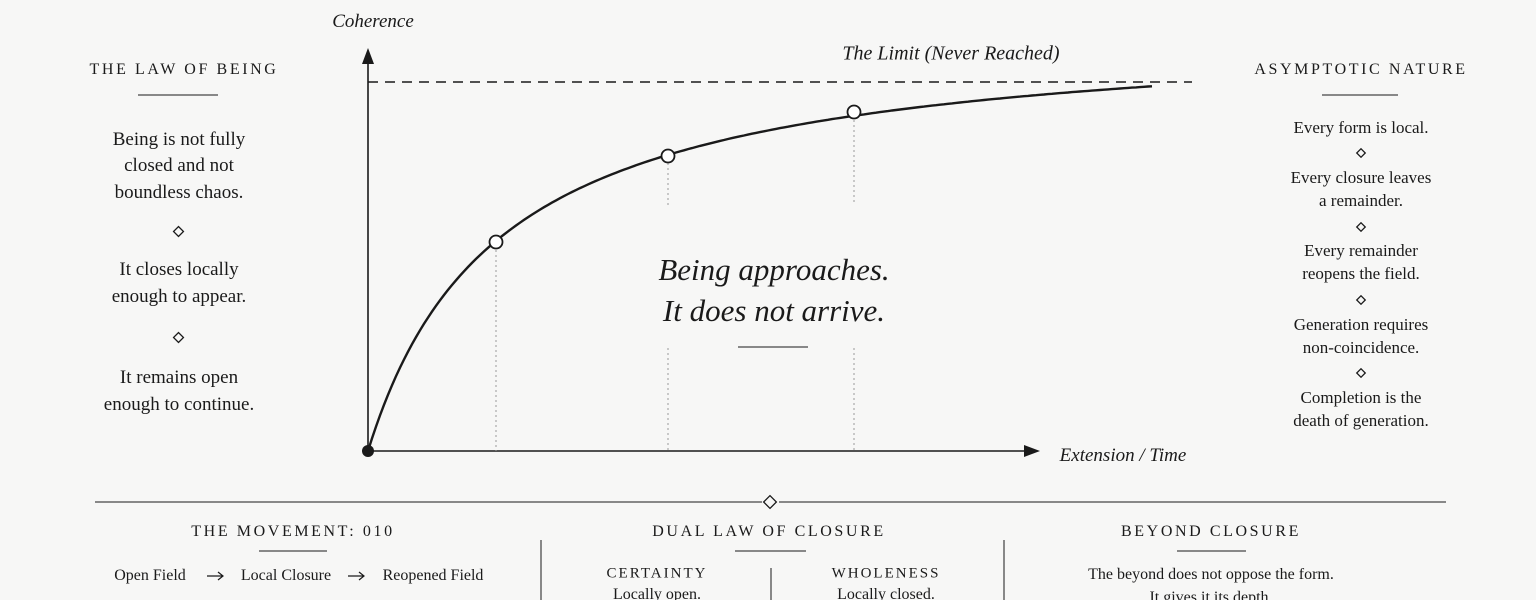 The width and height of the screenshot is (1536, 600). I want to click on section-text: It gives it its depth., so click(1211, 594).